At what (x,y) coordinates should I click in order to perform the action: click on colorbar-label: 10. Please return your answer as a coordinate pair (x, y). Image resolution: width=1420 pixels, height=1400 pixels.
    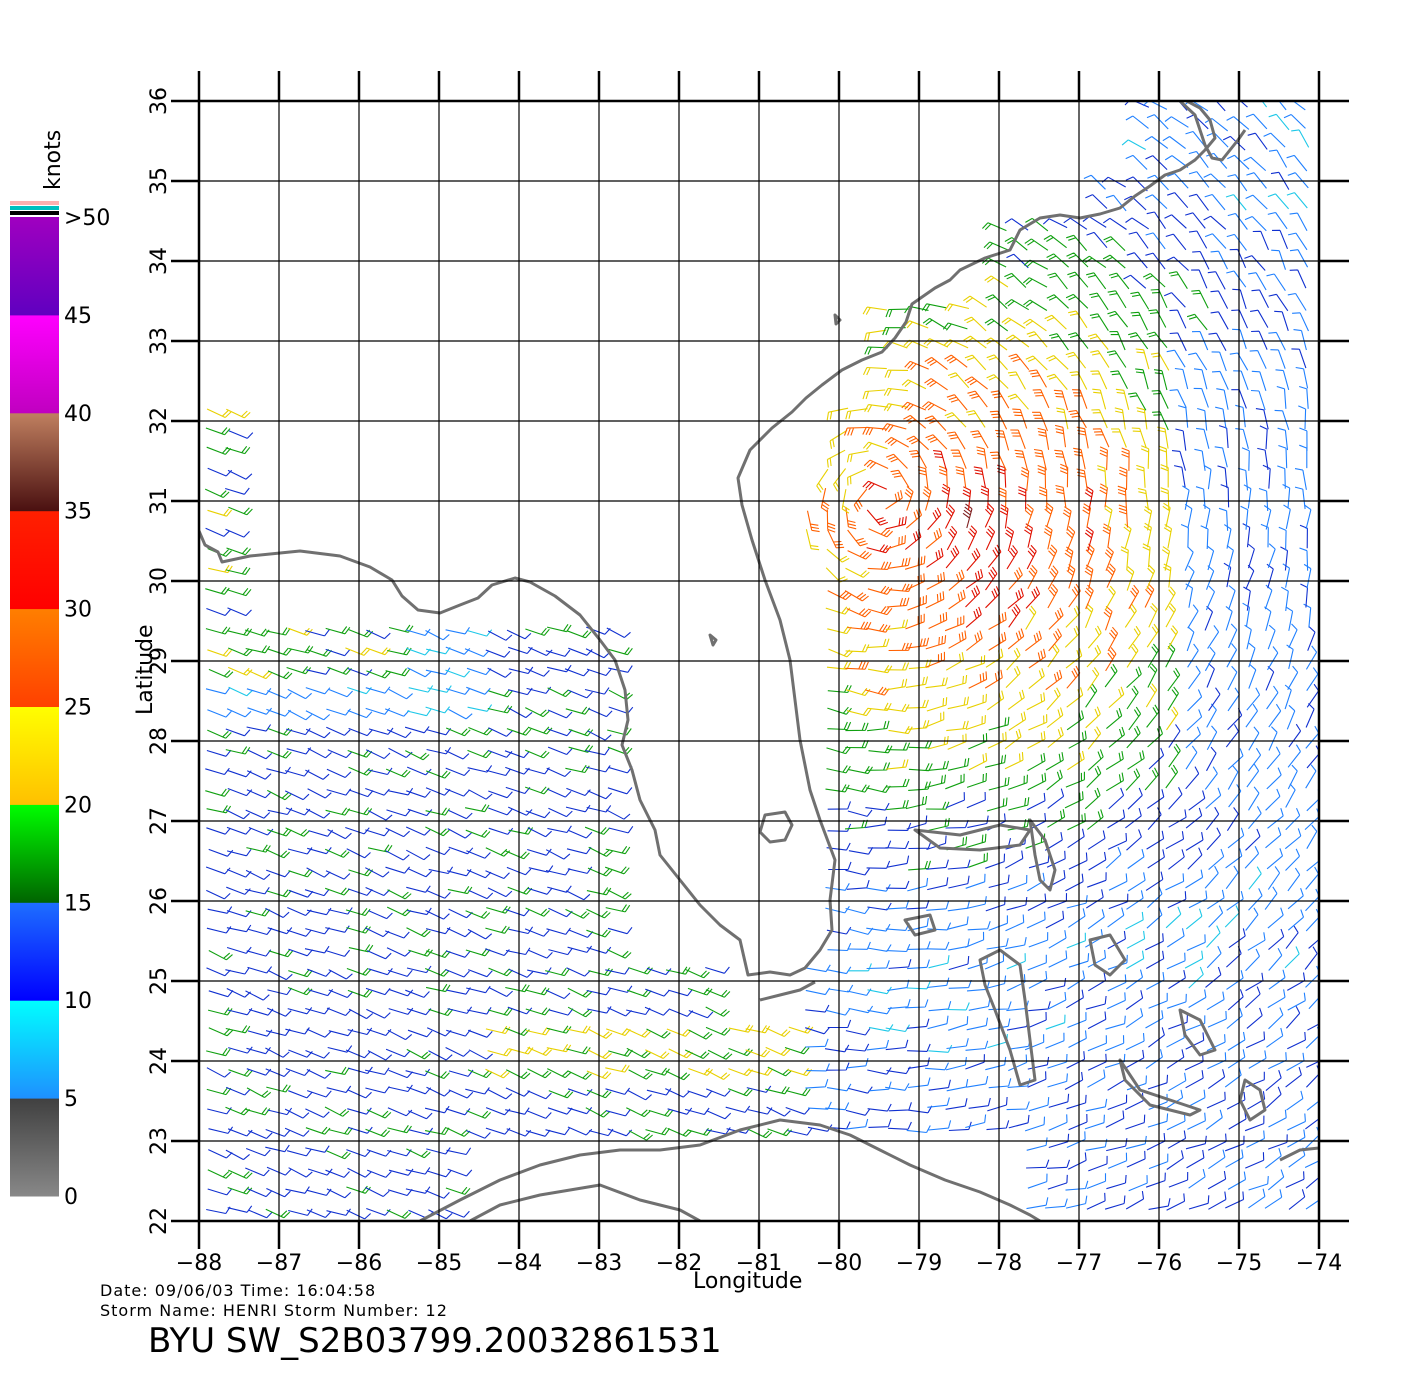
    Looking at the image, I should click on (78, 1001).